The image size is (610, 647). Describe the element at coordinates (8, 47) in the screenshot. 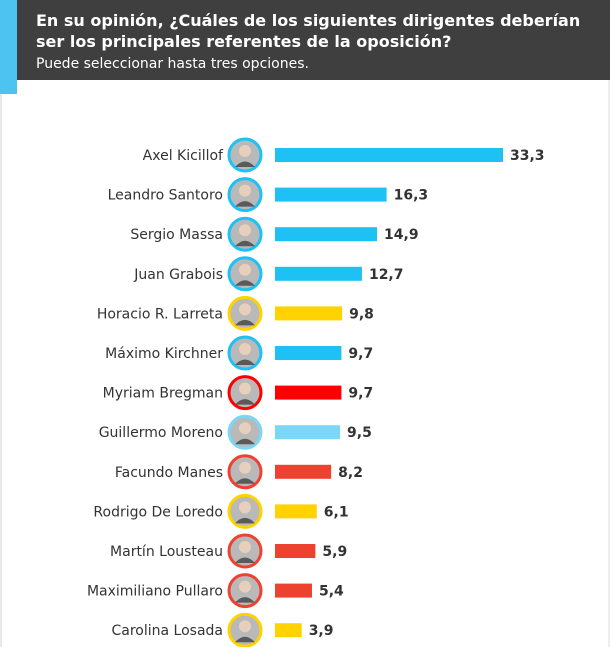

I see `accent-stripe` at that location.